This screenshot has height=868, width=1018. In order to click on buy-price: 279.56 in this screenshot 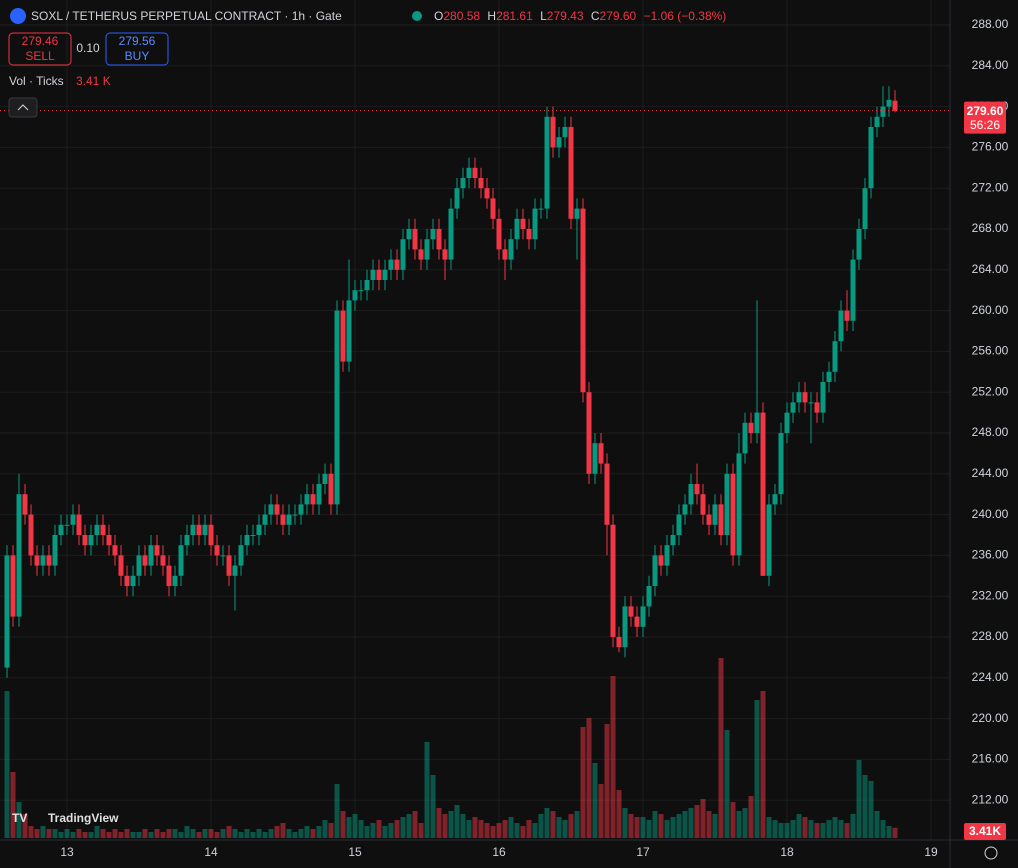, I will do `click(137, 41)`.